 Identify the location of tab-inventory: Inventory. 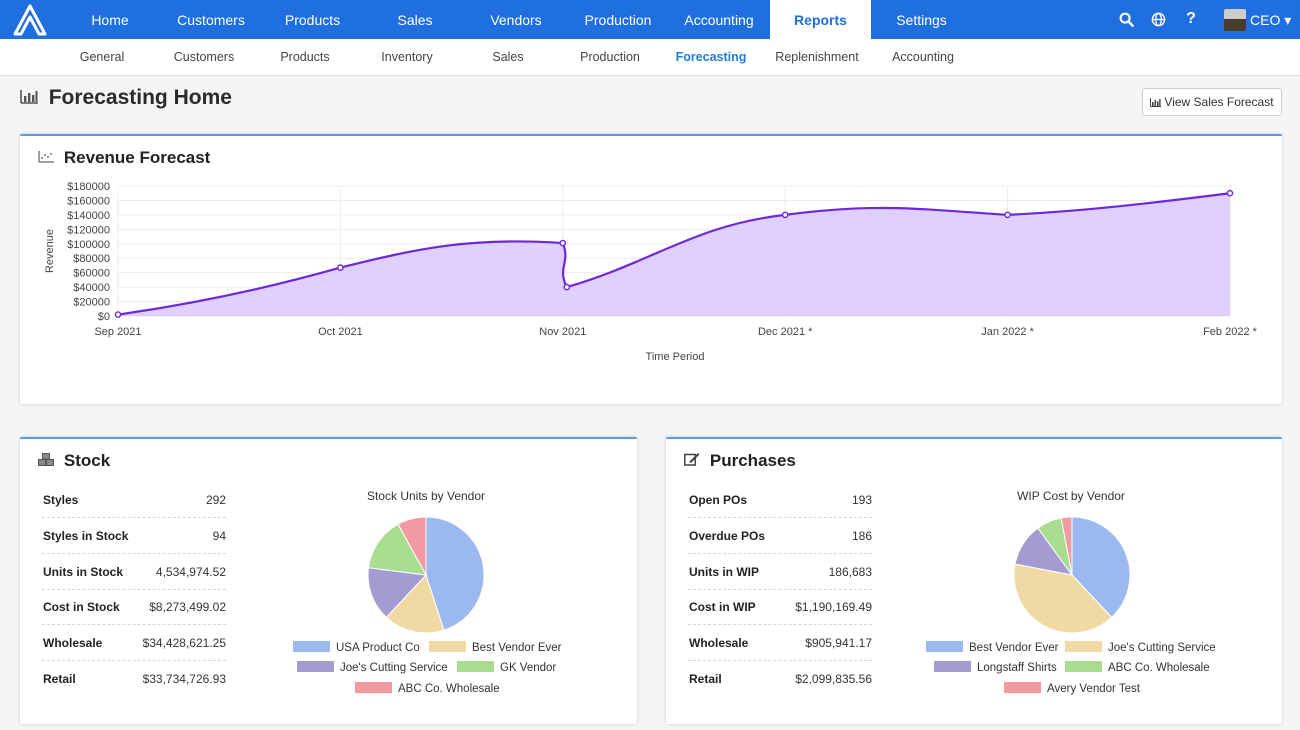
(407, 57).